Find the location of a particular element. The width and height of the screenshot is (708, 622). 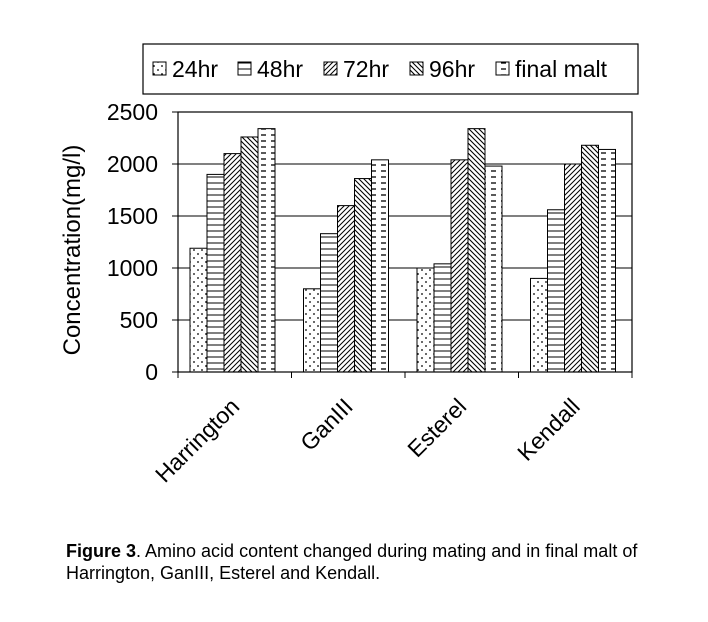

bar-72hr-kendall is located at coordinates (573, 268).